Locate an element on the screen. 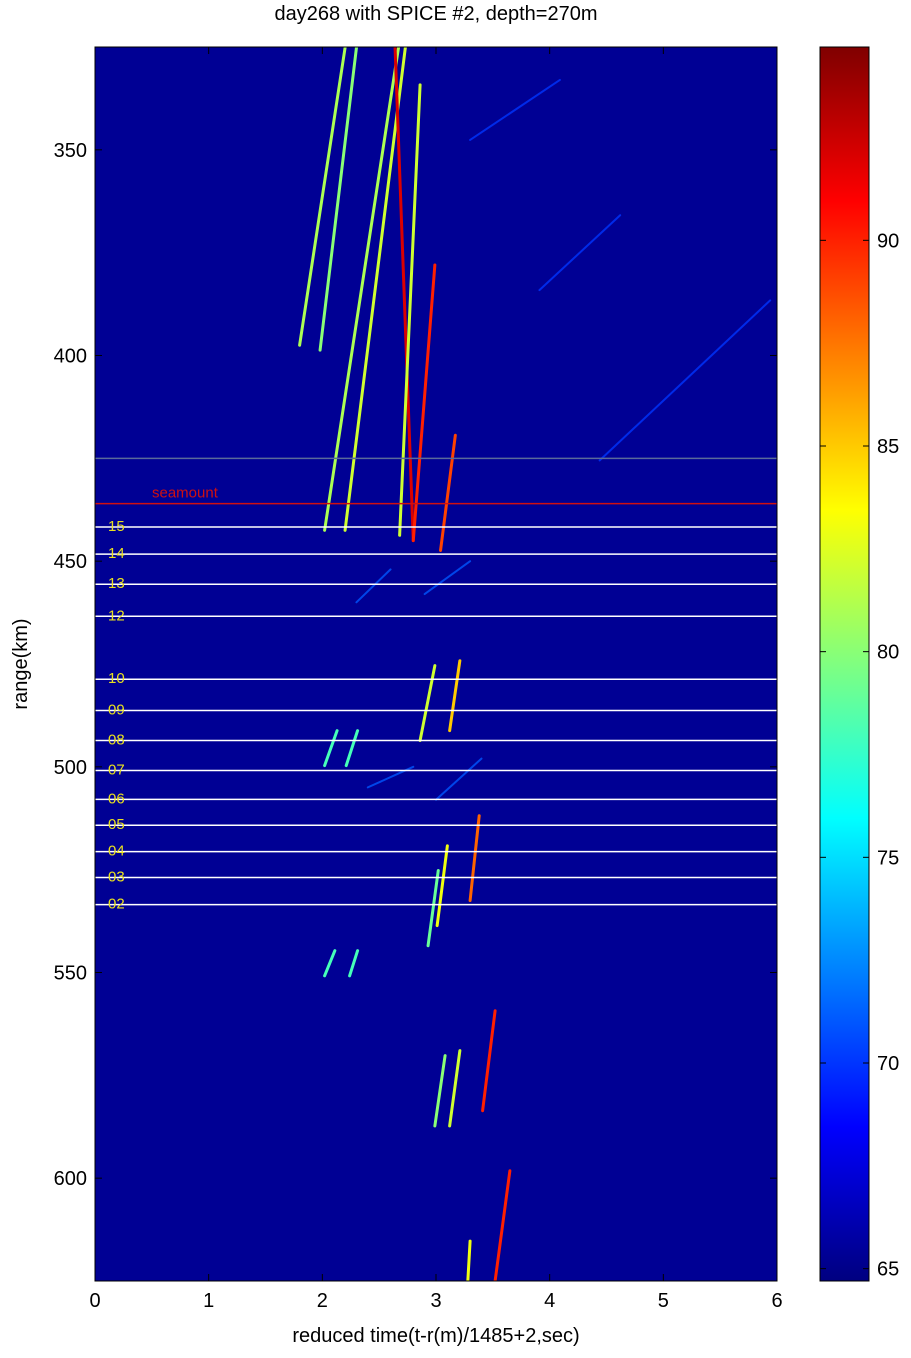 The image size is (911, 1358). range-line-label: 02 is located at coordinates (116, 904).